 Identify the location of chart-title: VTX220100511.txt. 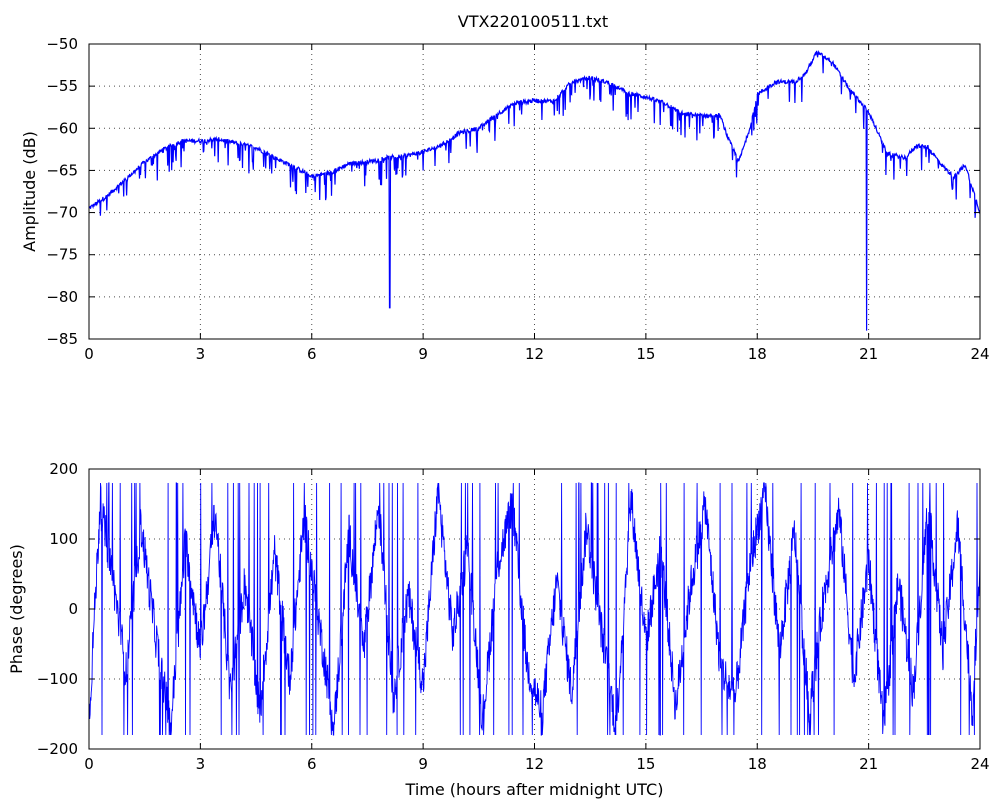
(533, 21).